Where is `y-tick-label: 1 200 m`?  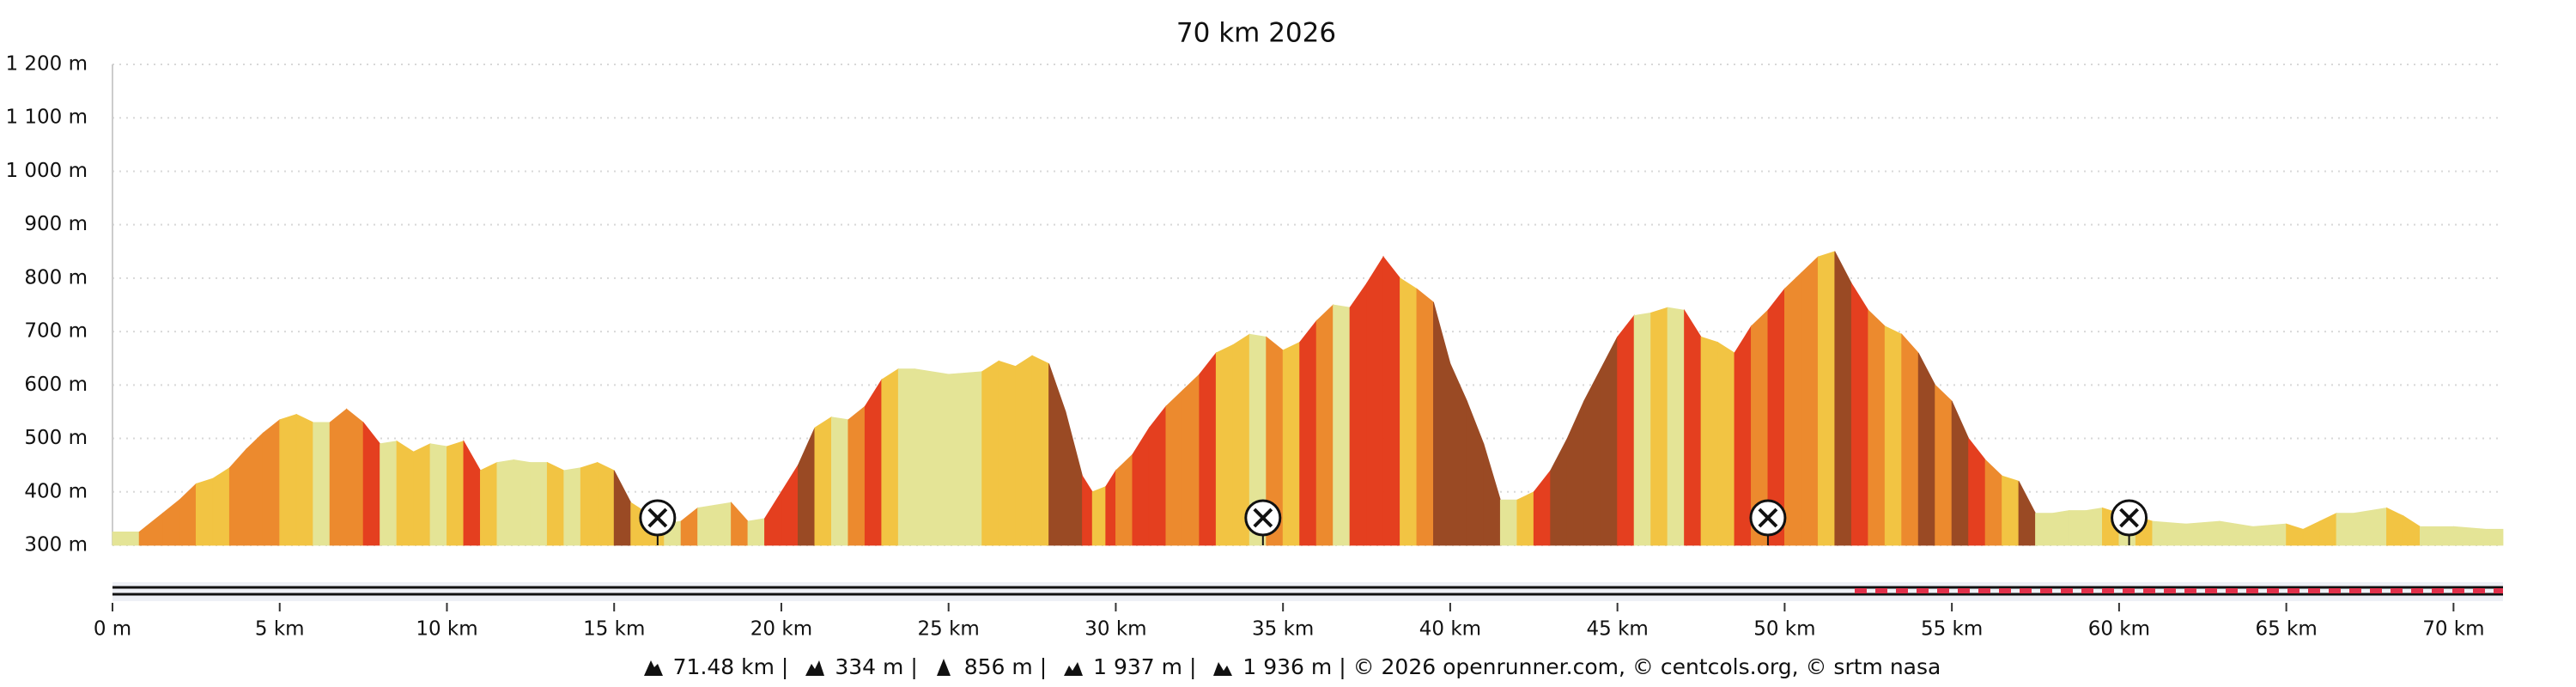
y-tick-label: 1 200 m is located at coordinates (46, 64).